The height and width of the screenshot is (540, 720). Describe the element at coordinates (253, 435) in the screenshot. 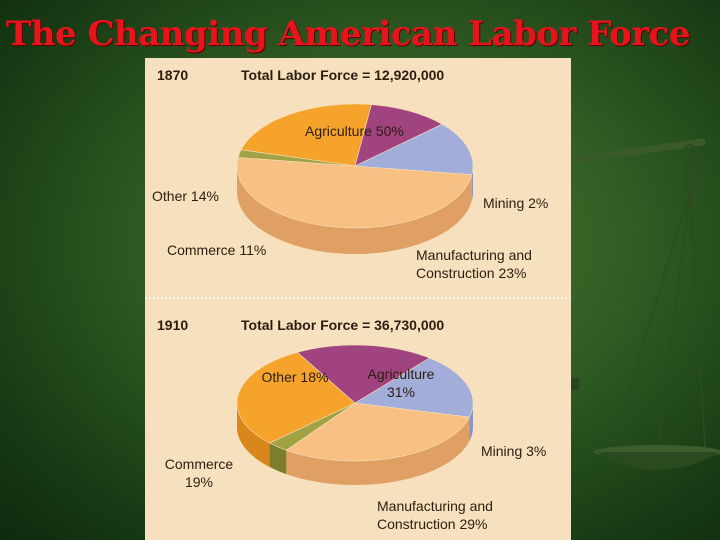

I see `slice-side-manufacturing` at that location.